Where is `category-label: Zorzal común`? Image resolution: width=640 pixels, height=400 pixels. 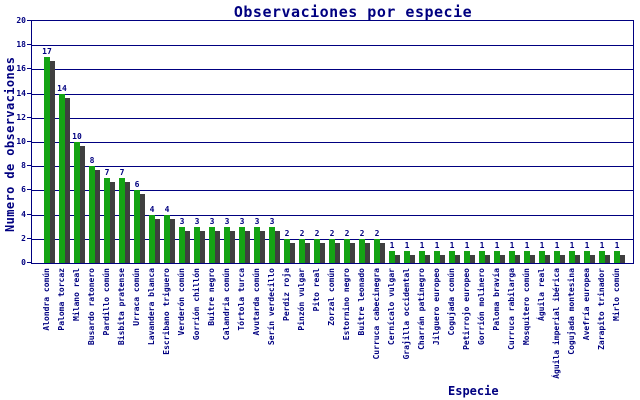
category-label: Zorzal común is located at coordinates (331, 297).